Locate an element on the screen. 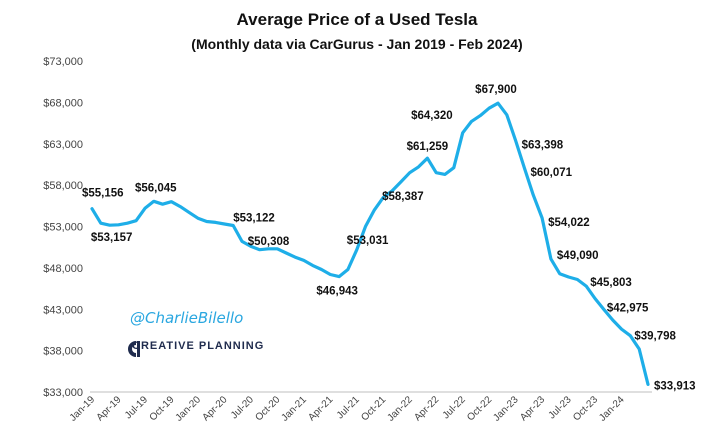 The height and width of the screenshot is (441, 714). x-tick-label: Apr-19 is located at coordinates (109, 408).